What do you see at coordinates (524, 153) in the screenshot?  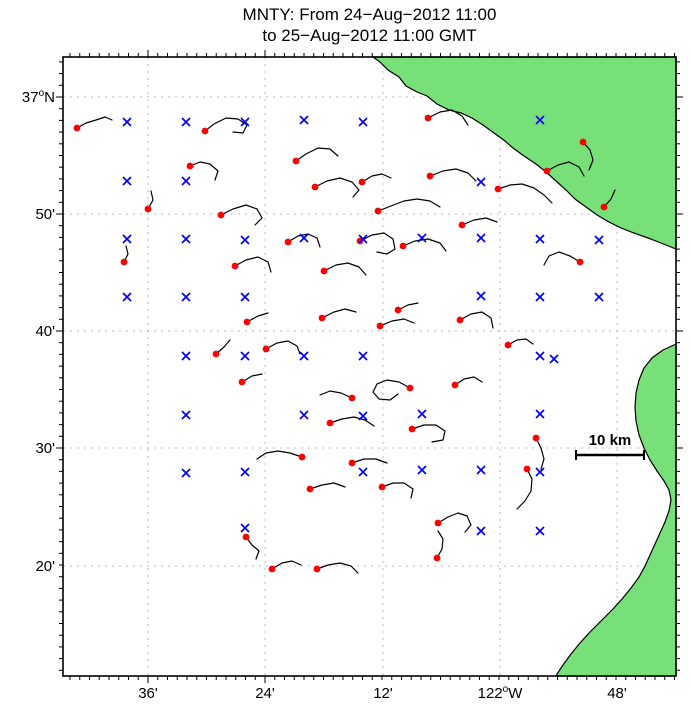 I see `land-polygon` at bounding box center [524, 153].